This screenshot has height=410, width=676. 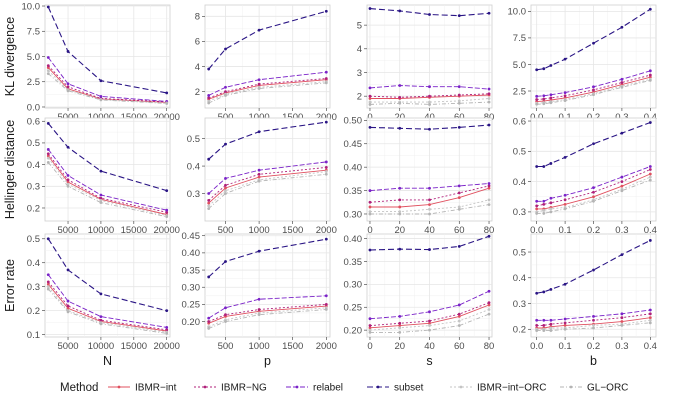 I want to click on x-tick-label: 15000, so click(x=134, y=117).